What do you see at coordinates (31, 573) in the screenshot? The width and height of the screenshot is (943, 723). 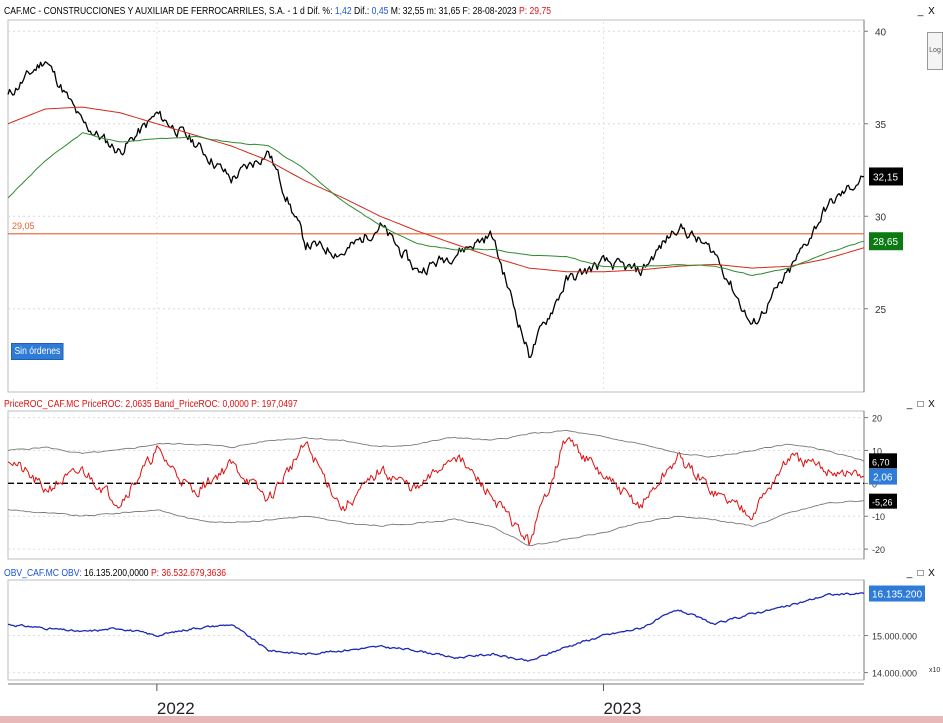 I see `obv-name: OBV_CAF.MC` at bounding box center [31, 573].